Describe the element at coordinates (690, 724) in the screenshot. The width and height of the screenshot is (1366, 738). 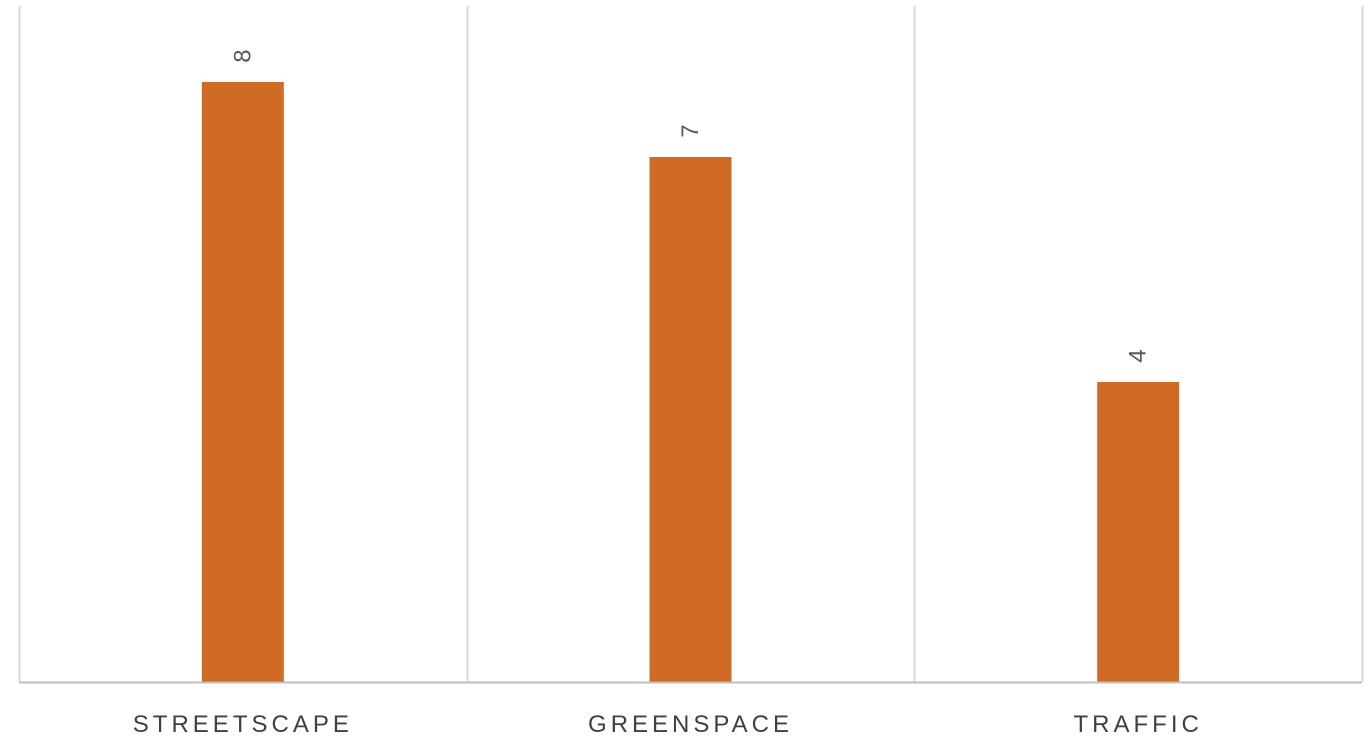
I see `category-label-greenspace: GREENSPACE` at that location.